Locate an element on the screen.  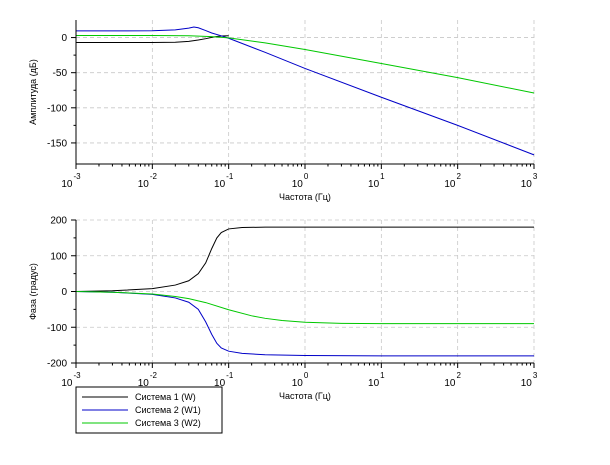
phase-x-tick-label: 10² is located at coordinates (452, 380).